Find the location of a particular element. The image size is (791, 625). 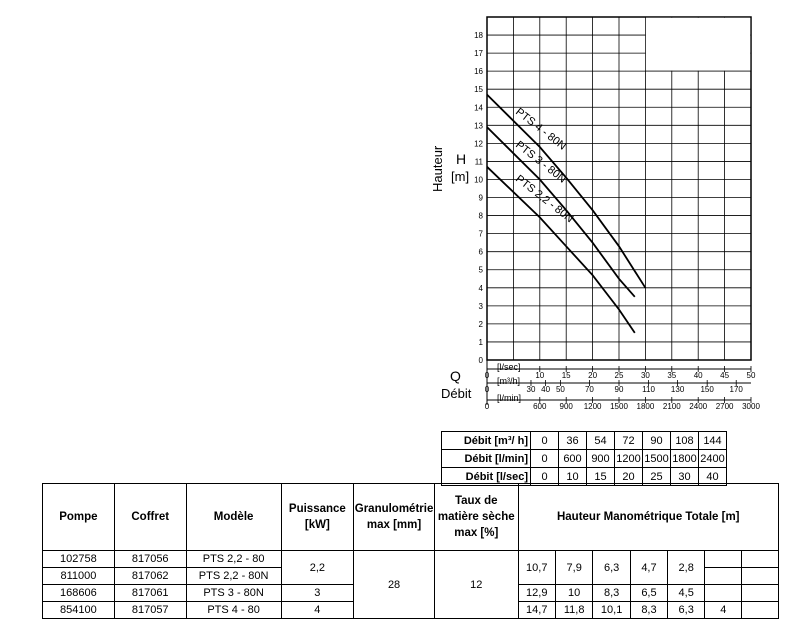

y-tick-label: 5 is located at coordinates (481, 270).